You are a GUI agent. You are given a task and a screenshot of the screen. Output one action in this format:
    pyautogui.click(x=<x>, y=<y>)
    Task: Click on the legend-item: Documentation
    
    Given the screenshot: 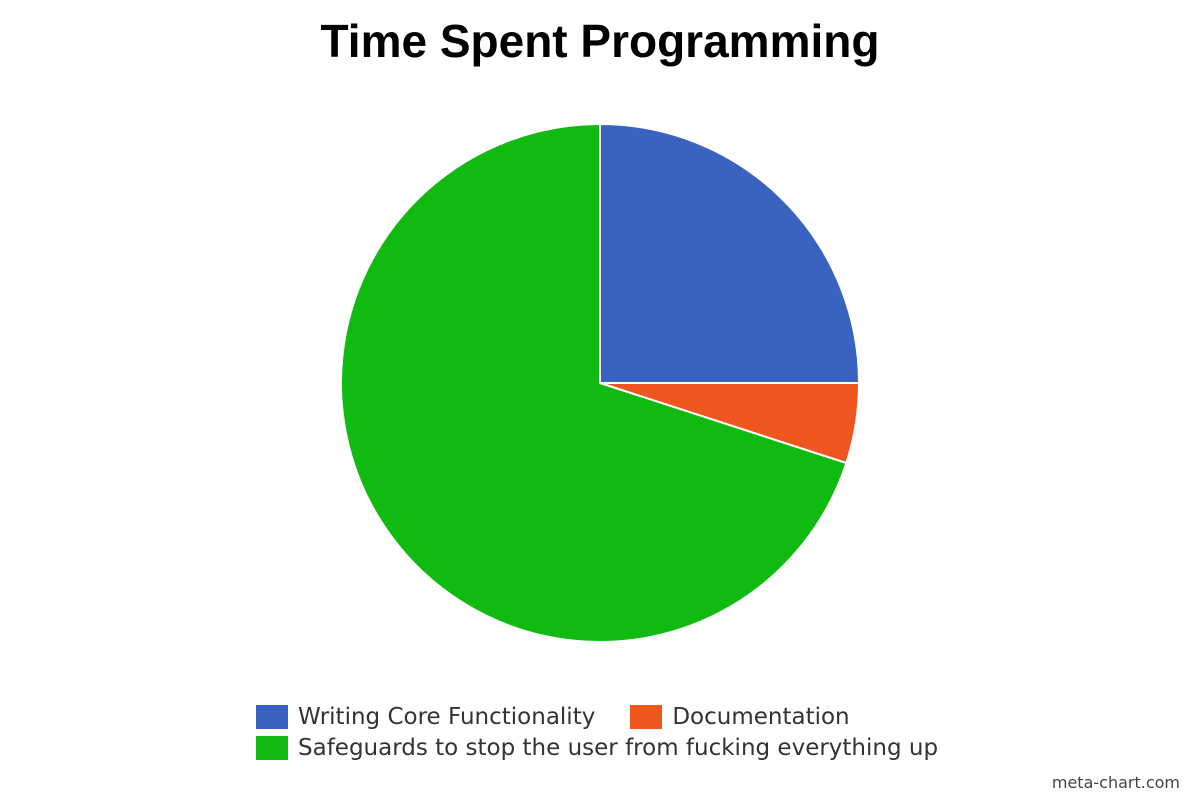 What is the action you would take?
    pyautogui.click(x=740, y=716)
    